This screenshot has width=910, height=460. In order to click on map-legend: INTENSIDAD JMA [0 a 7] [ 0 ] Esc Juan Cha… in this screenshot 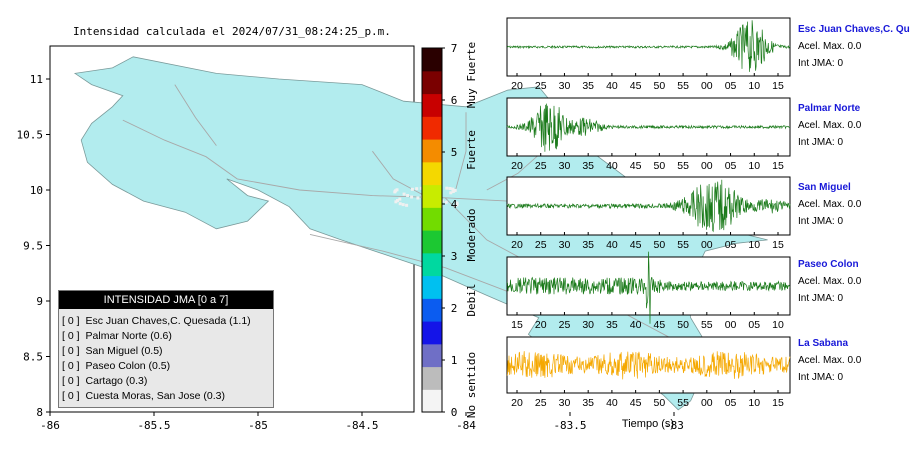, I will do `click(166, 349)`.